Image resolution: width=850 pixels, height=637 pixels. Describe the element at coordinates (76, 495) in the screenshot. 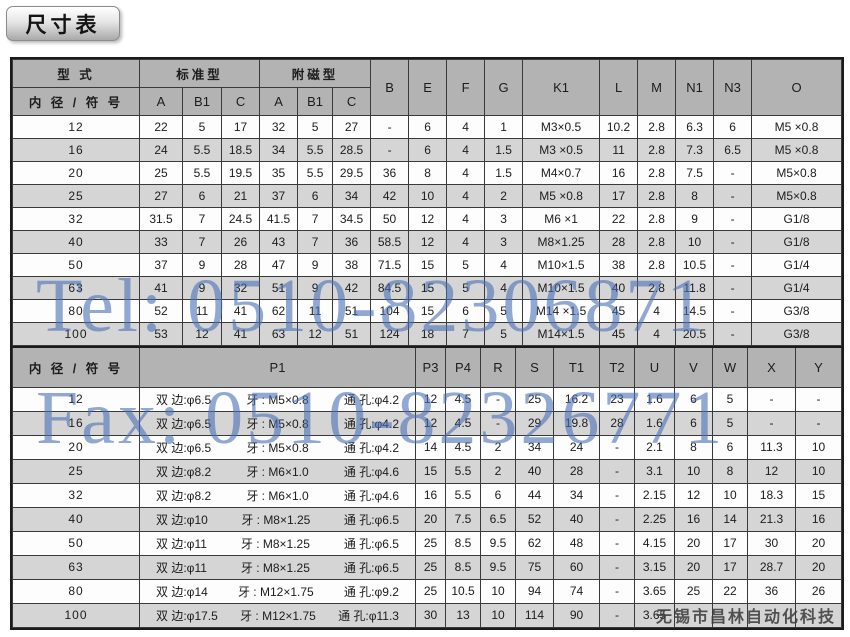

I see `cell: 32` at that location.